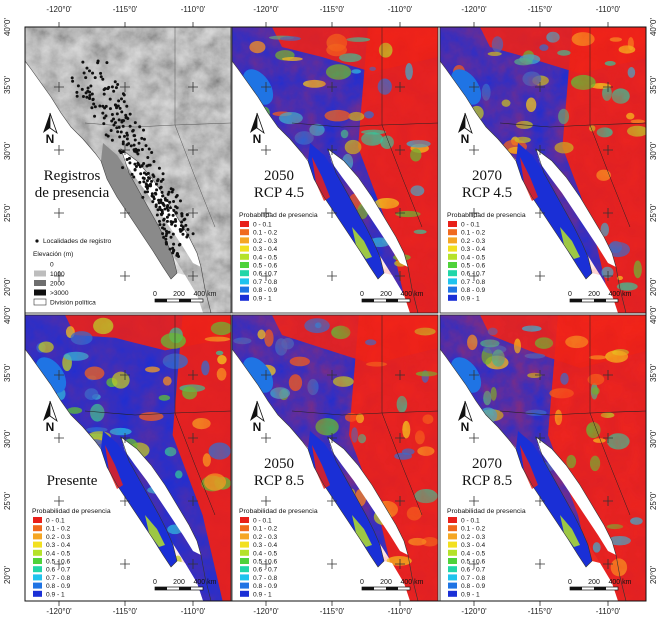 The height and width of the screenshot is (619, 665). What do you see at coordinates (7, 500) in the screenshot?
I see `latitude-tick-left: 25°0'` at bounding box center [7, 500].